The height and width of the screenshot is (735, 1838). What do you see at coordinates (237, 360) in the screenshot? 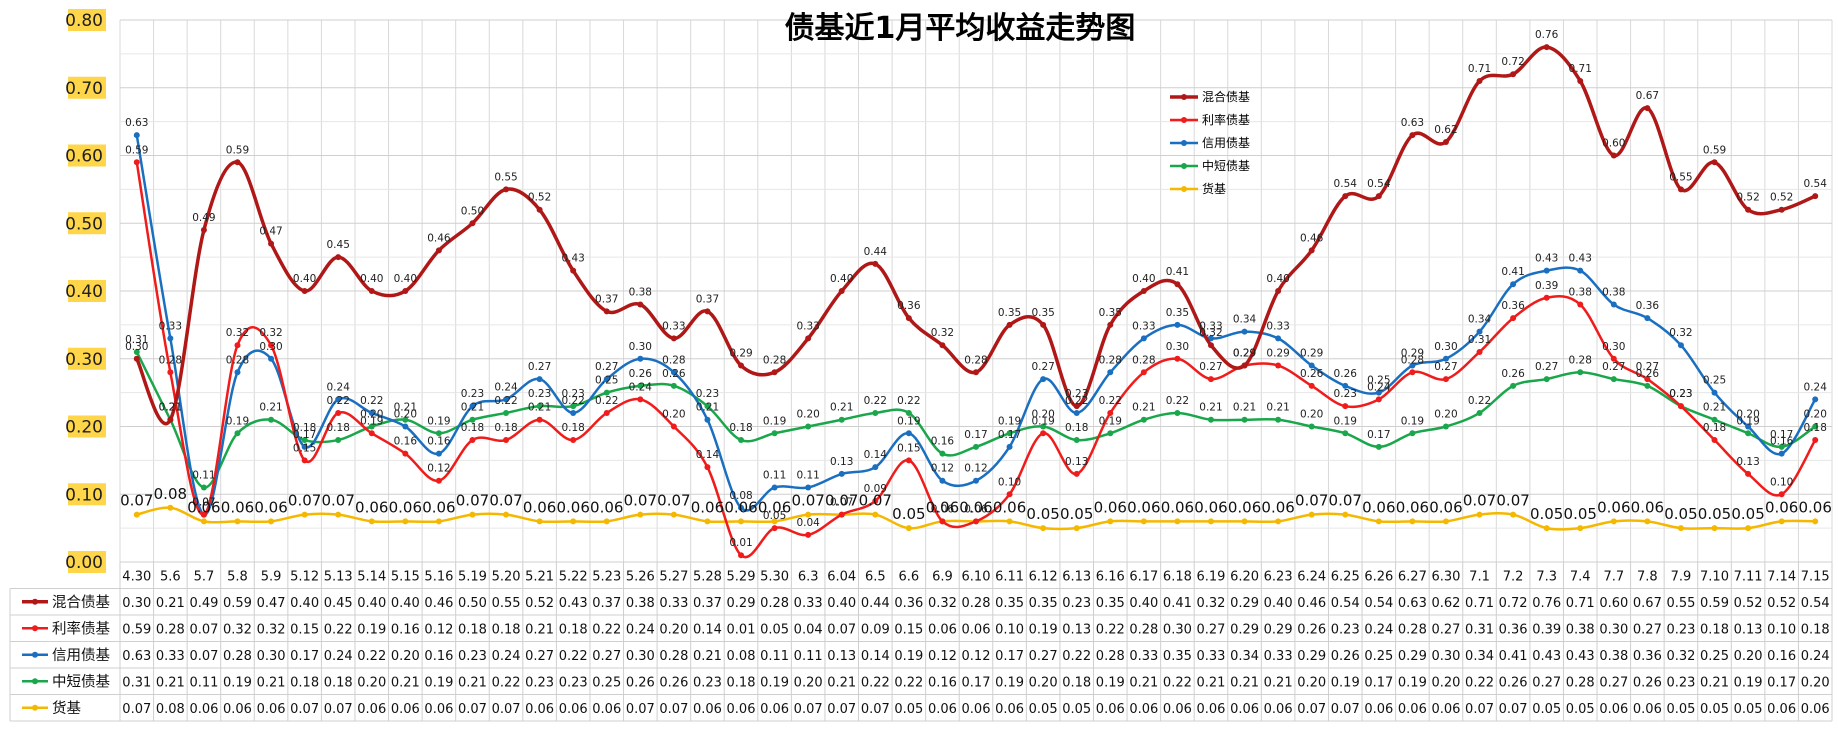
I see `data-label: 0.28` at bounding box center [237, 360].